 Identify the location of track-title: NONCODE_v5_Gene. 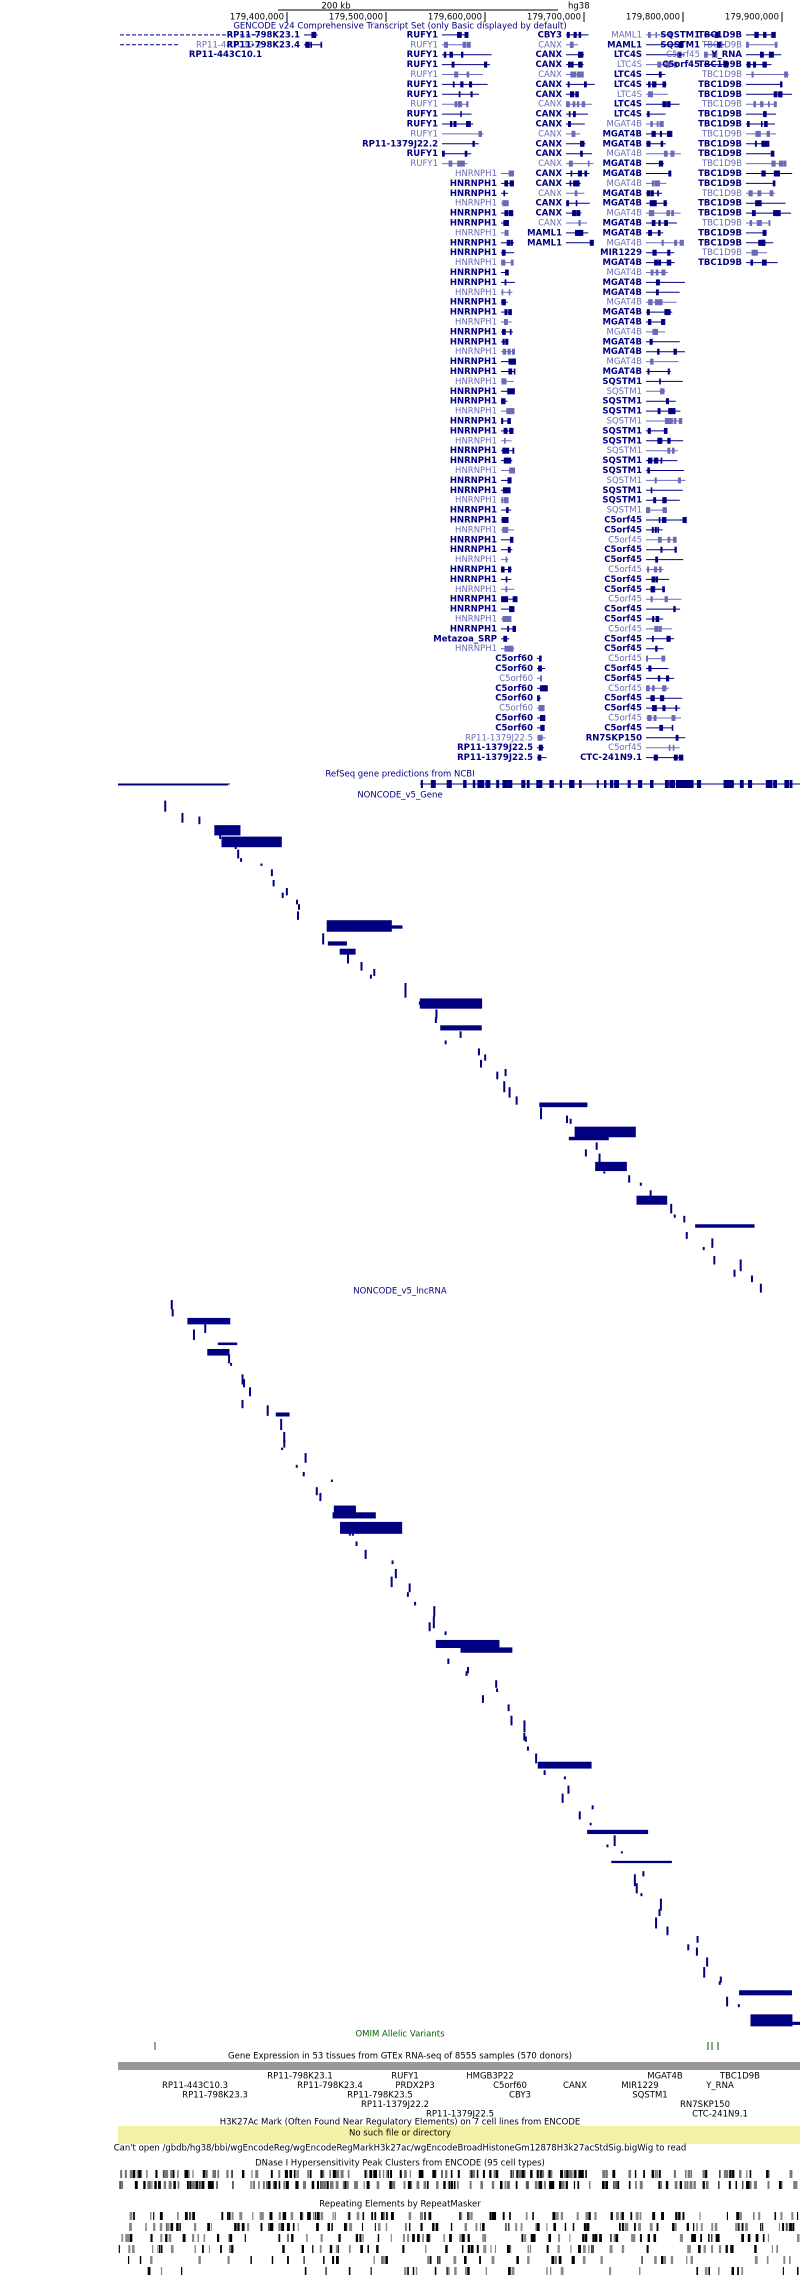
(399, 796).